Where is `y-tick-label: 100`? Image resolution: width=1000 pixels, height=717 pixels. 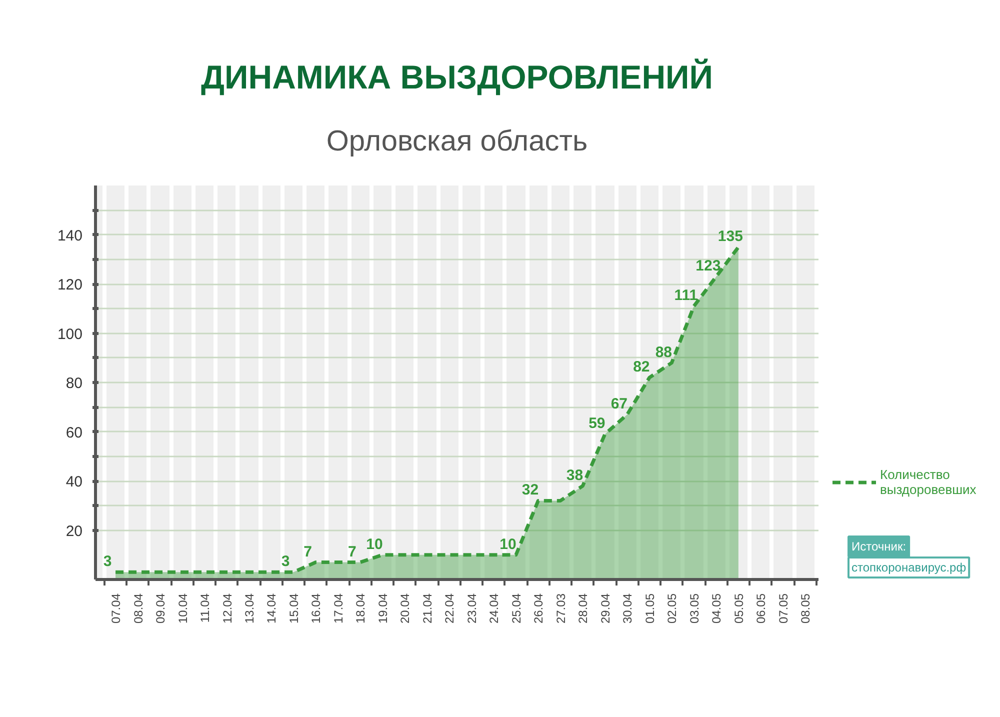 y-tick-label: 100 is located at coordinates (70, 334).